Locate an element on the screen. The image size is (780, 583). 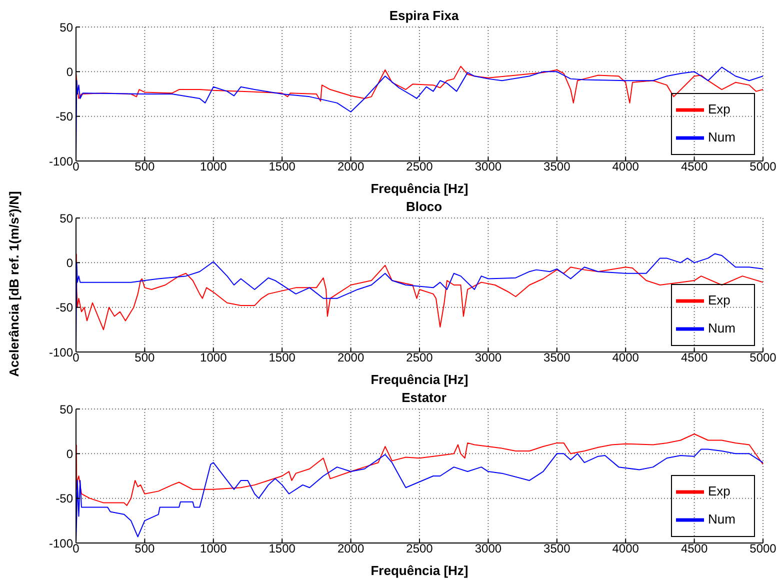
chart-title: Estator is located at coordinates (424, 397).